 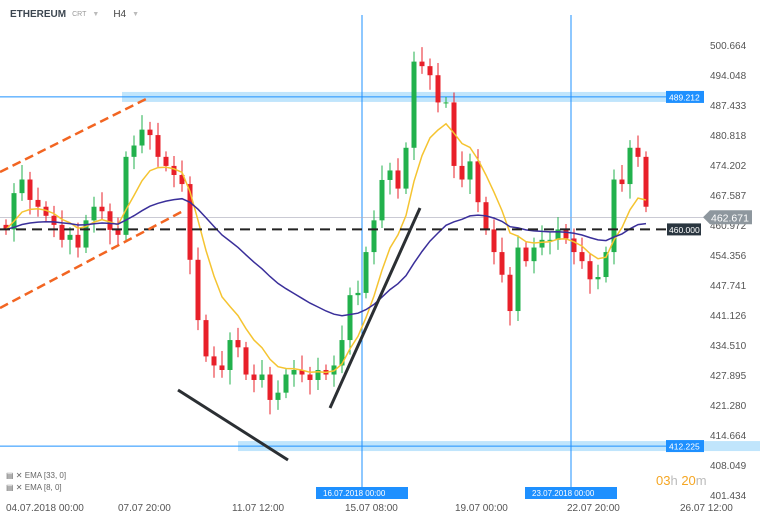 I want to click on symbol-label: ETHEREUM, so click(x=38, y=14).